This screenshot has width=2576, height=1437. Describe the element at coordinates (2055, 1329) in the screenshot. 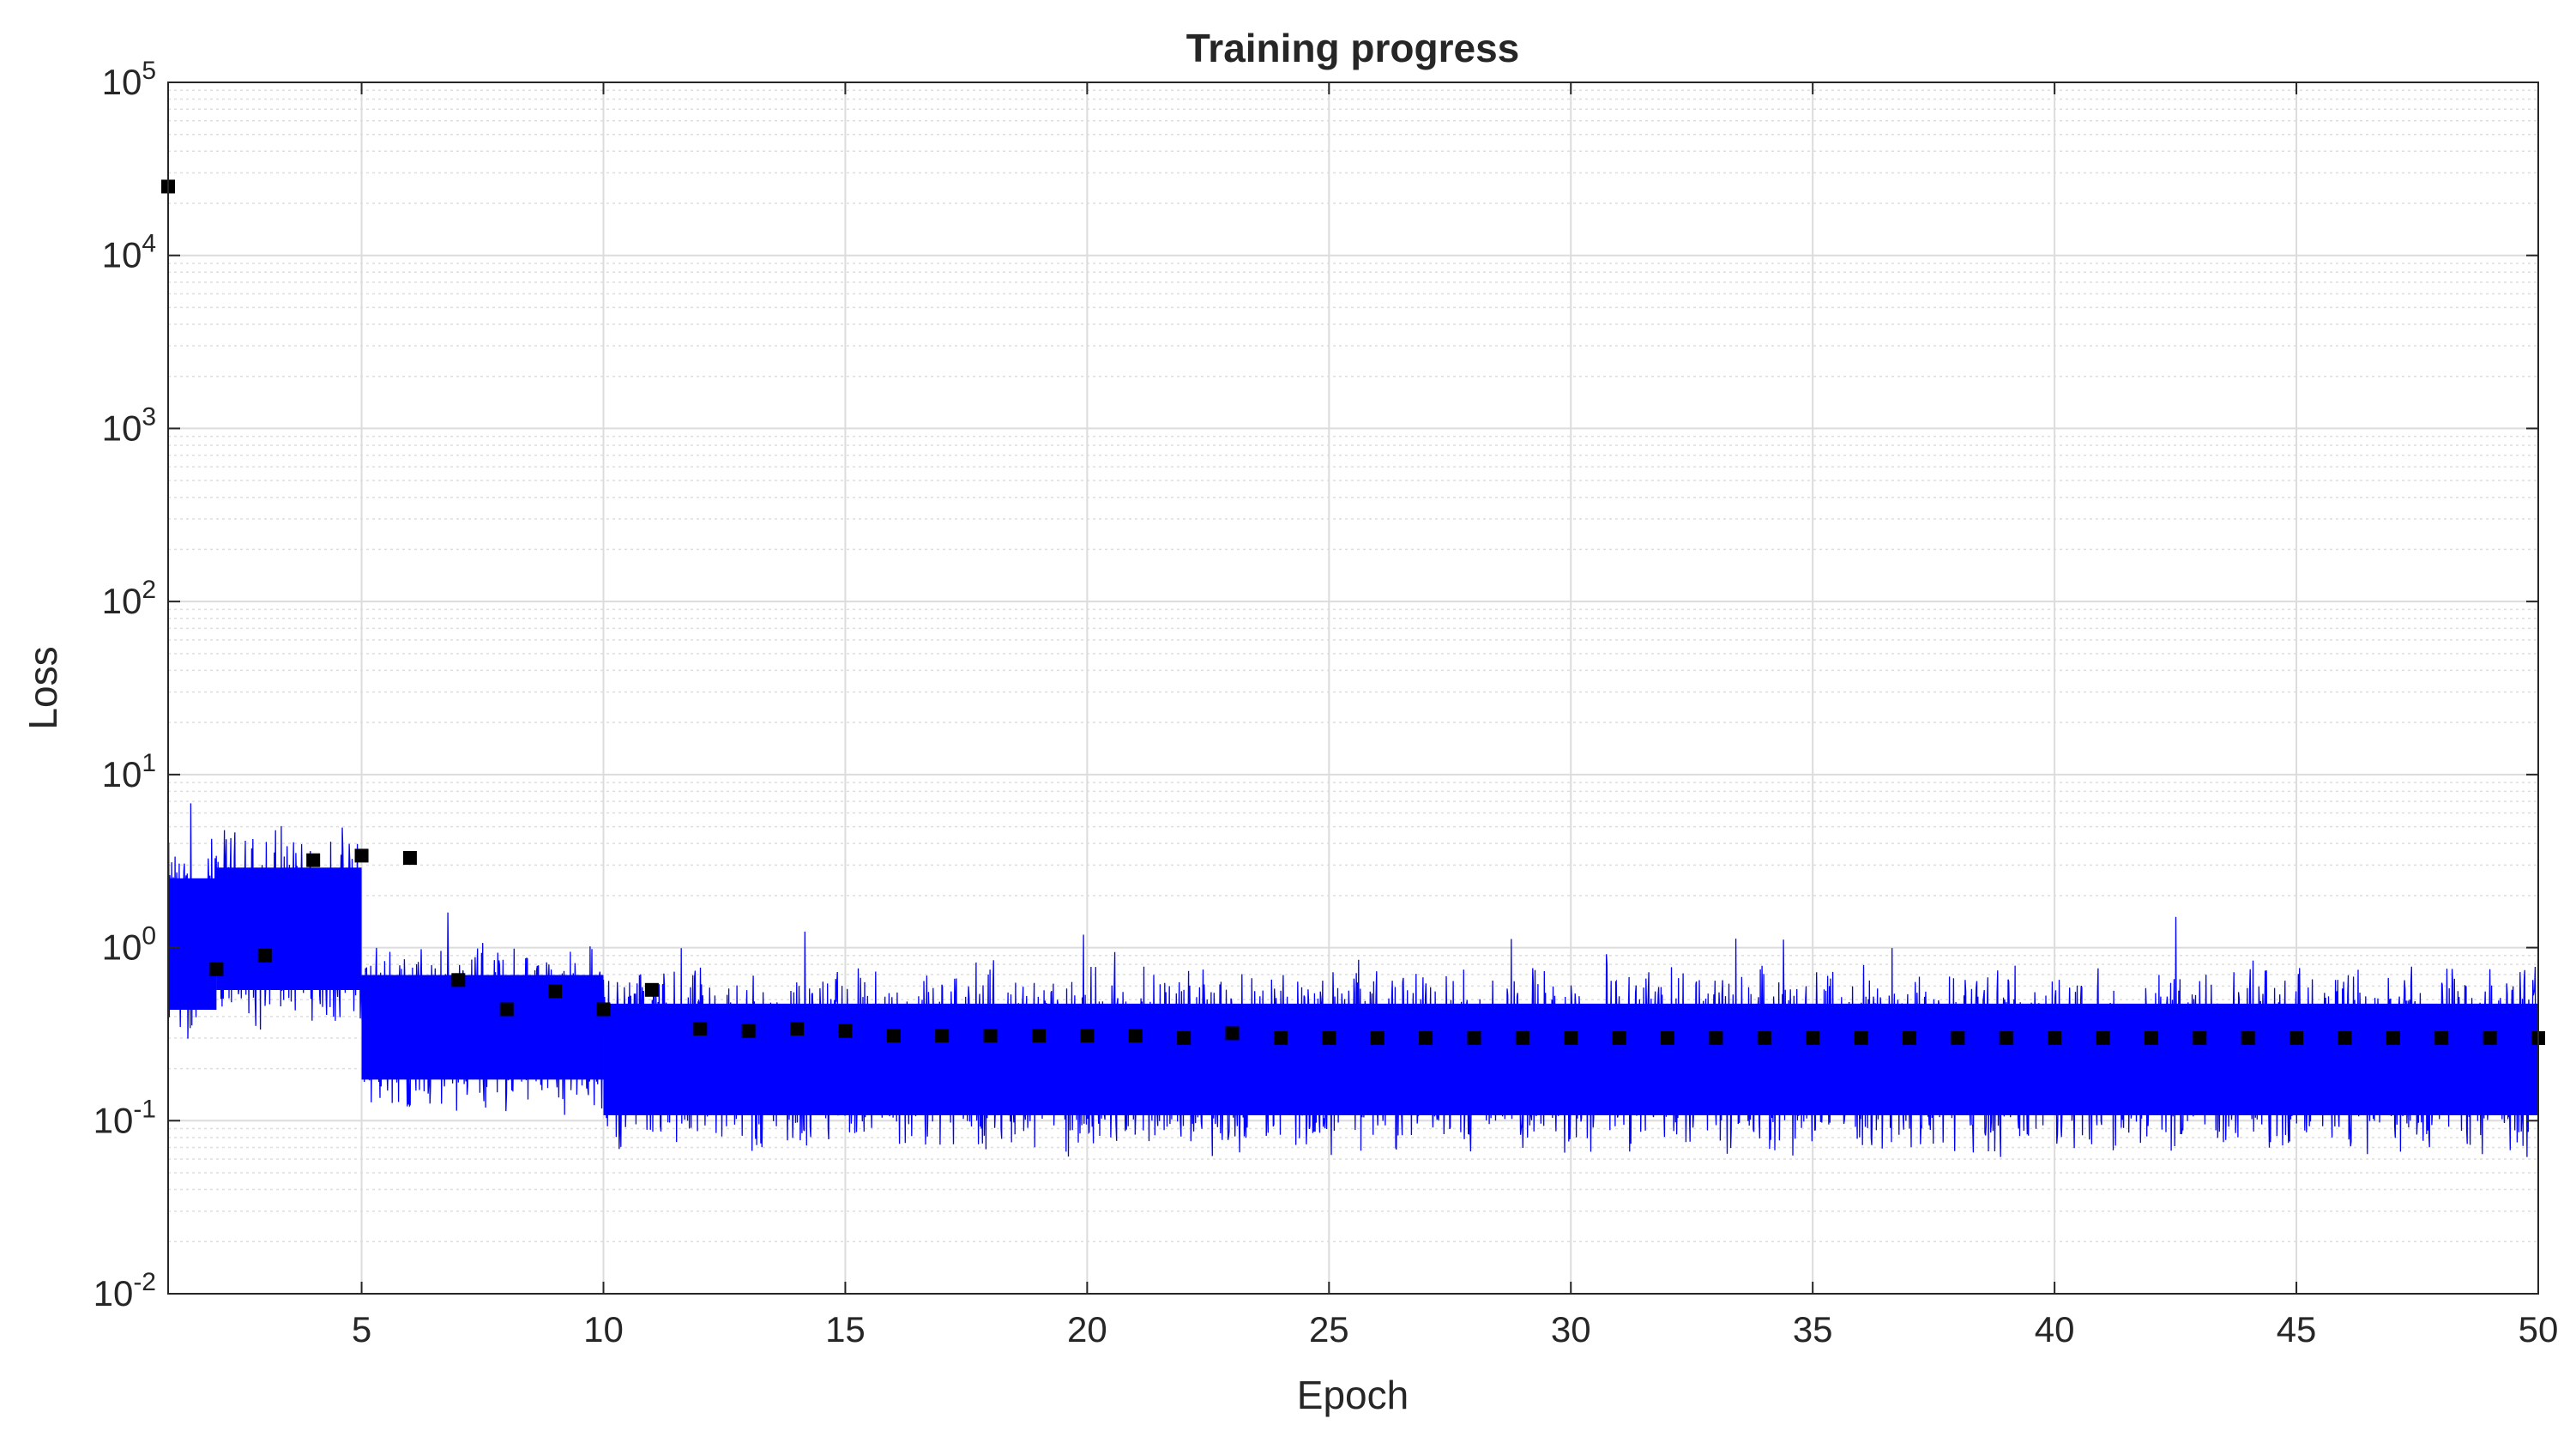

I see `x-tick-label: 40` at that location.